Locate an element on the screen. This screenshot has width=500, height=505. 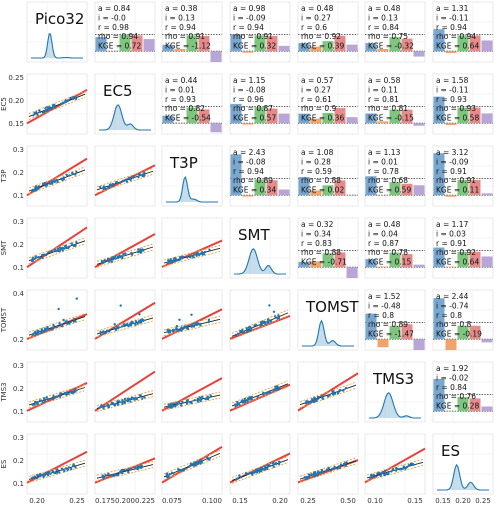
panel-0-0: Pico32 is located at coordinates (57, 32).